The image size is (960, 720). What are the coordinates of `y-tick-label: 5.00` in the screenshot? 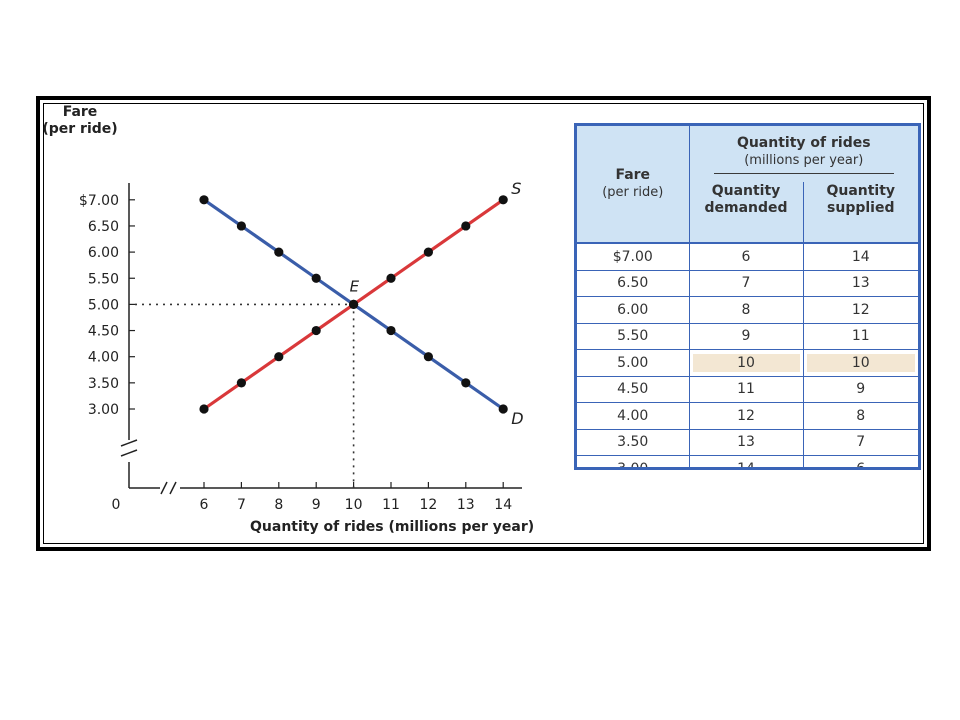 It's located at (103, 305).